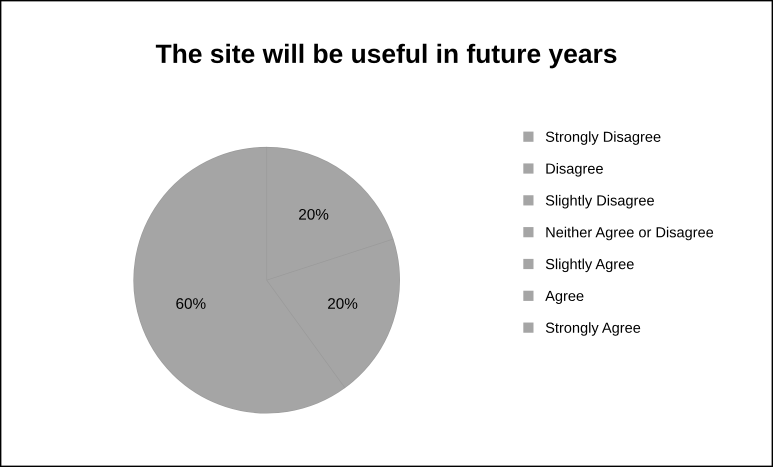 This screenshot has width=773, height=467. What do you see at coordinates (593, 329) in the screenshot?
I see `legend-label: Strongly Agree` at bounding box center [593, 329].